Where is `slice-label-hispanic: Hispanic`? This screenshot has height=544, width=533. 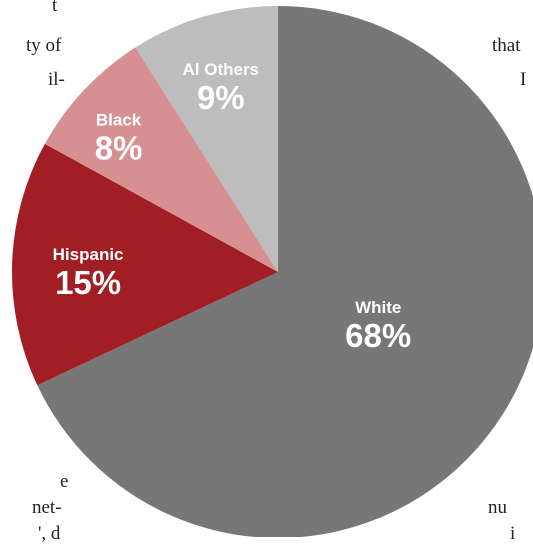
slice-label-hispanic: Hispanic is located at coordinates (88, 254).